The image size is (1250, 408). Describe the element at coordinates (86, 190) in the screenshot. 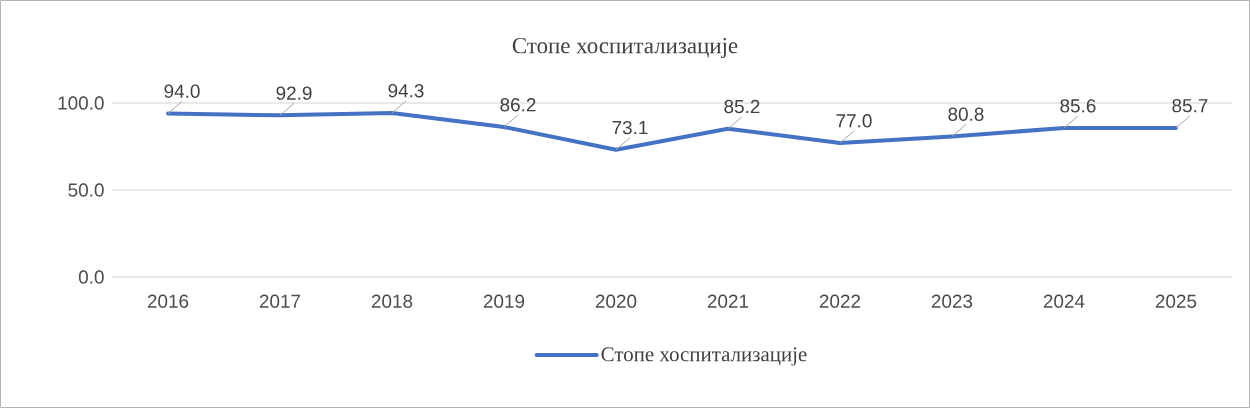

I see `y-tick-label: 50.0` at that location.